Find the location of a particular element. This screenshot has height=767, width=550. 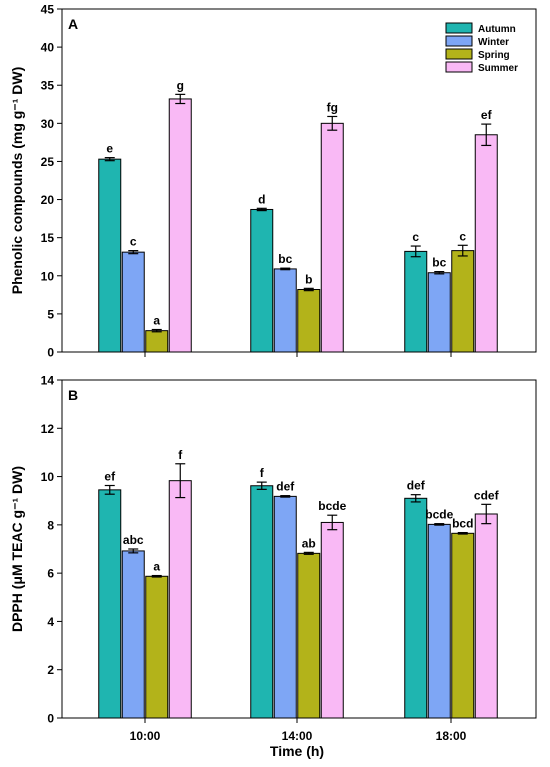

panel-label: A is located at coordinates (73, 24).